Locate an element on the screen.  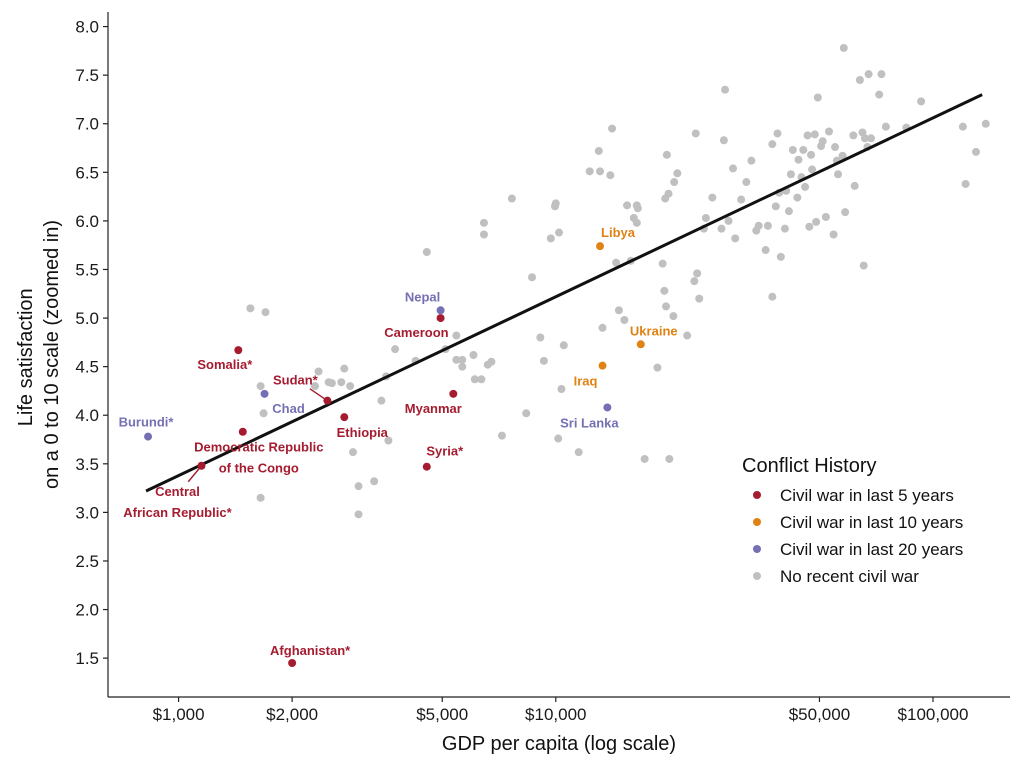
y-tick-label: 4.0 is located at coordinates (87, 415).